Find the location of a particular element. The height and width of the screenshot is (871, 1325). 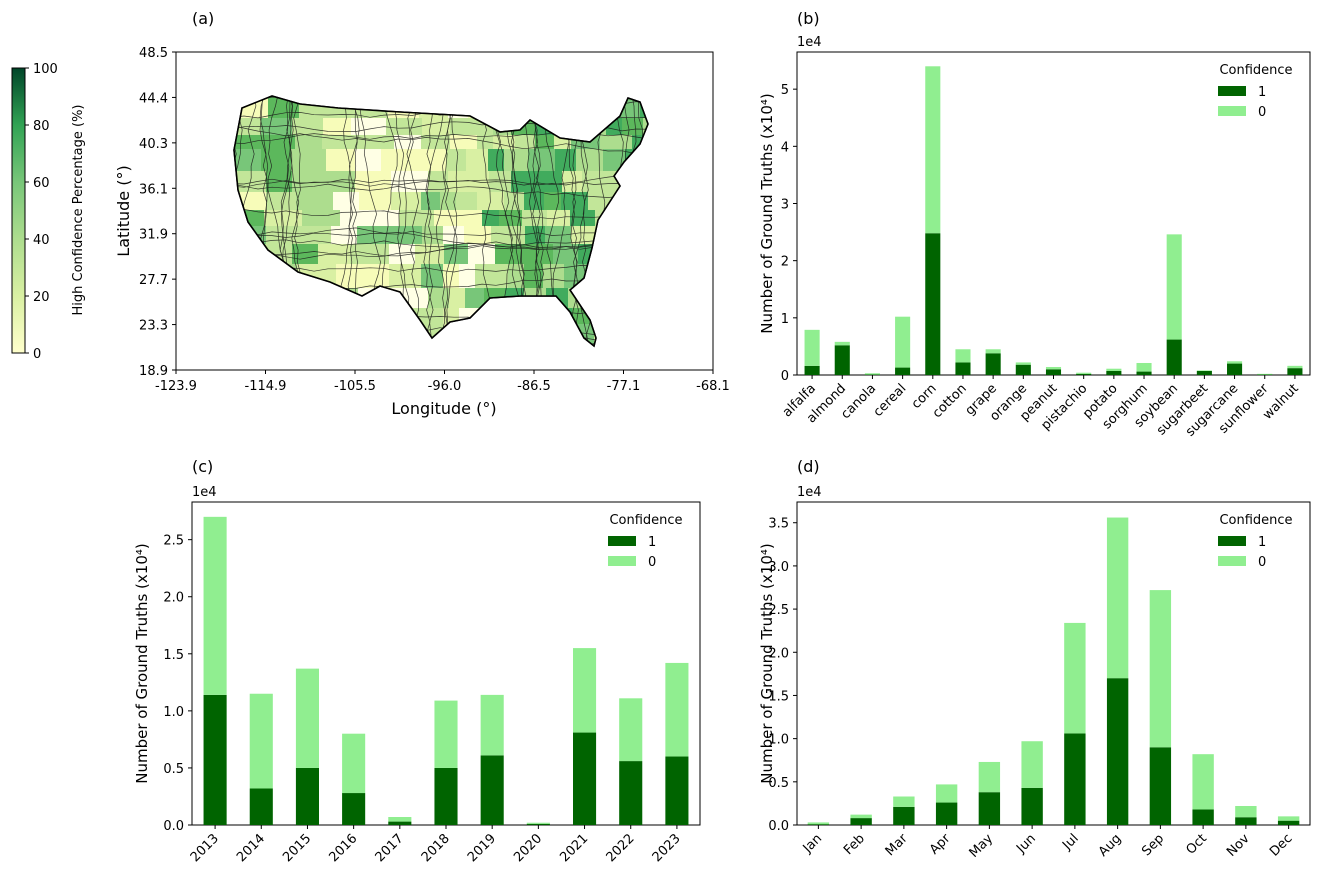

x-tick-label: 2013 is located at coordinates (205, 848).